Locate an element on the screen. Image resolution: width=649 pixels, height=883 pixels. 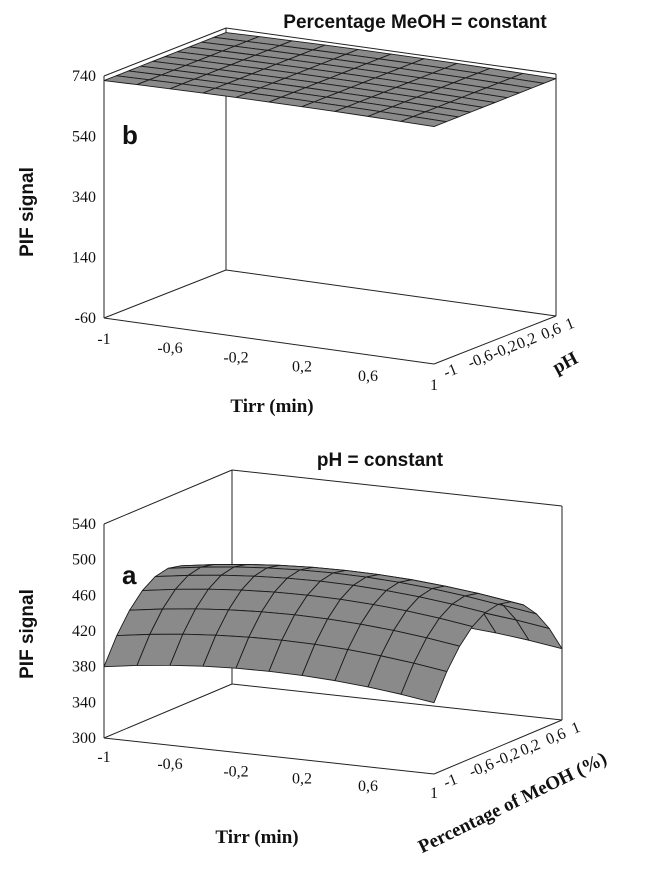
panel-b-surface-patch is located at coordinates (423, 121).